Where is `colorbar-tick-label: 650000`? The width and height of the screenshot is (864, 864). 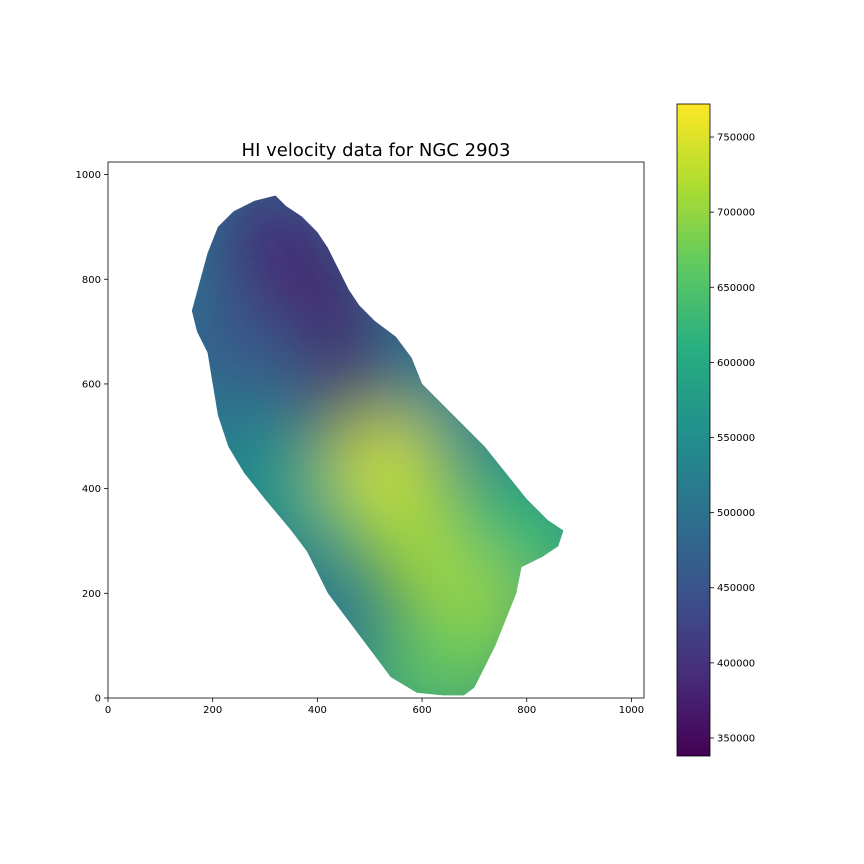 colorbar-tick-label: 650000 is located at coordinates (736, 288).